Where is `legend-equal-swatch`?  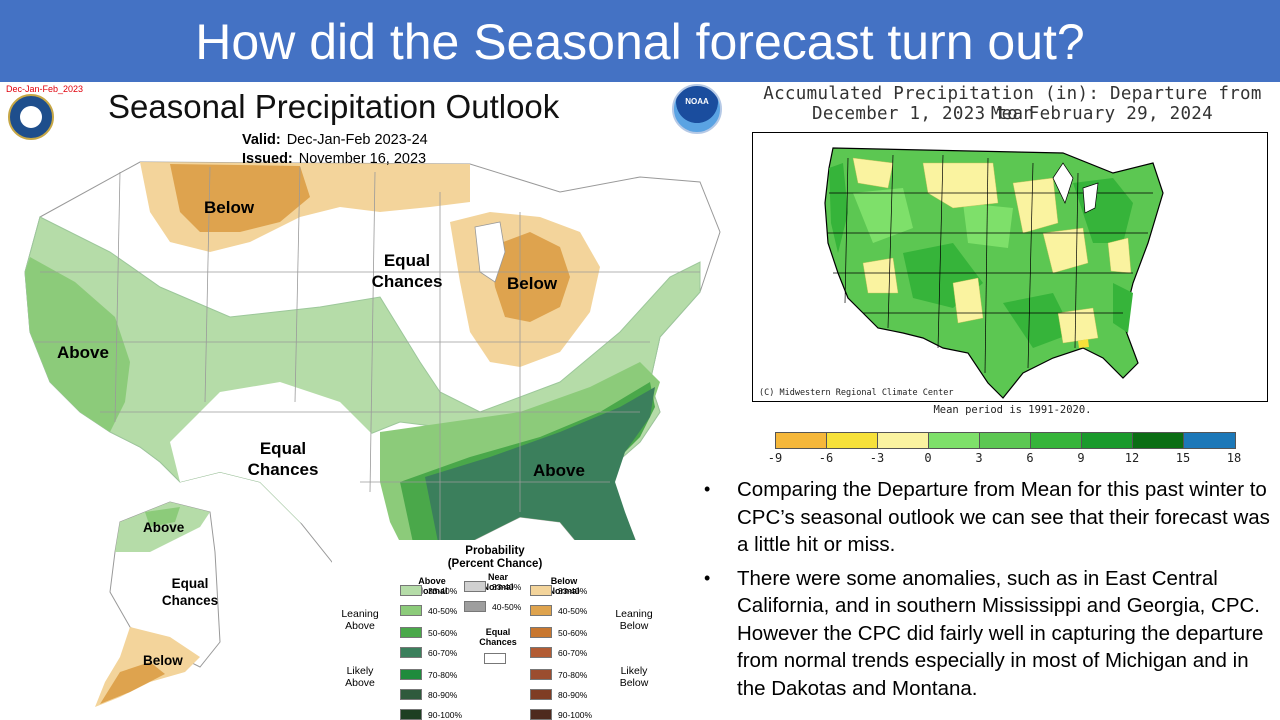
legend-equal-swatch is located at coordinates (495, 658).